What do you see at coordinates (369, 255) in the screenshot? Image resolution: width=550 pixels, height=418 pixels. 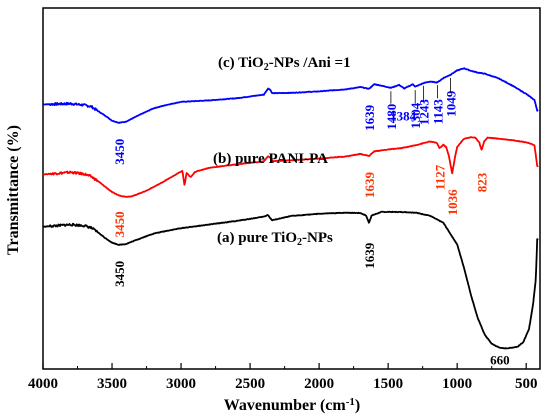 I see `peak-label-14: 1639` at bounding box center [369, 255].